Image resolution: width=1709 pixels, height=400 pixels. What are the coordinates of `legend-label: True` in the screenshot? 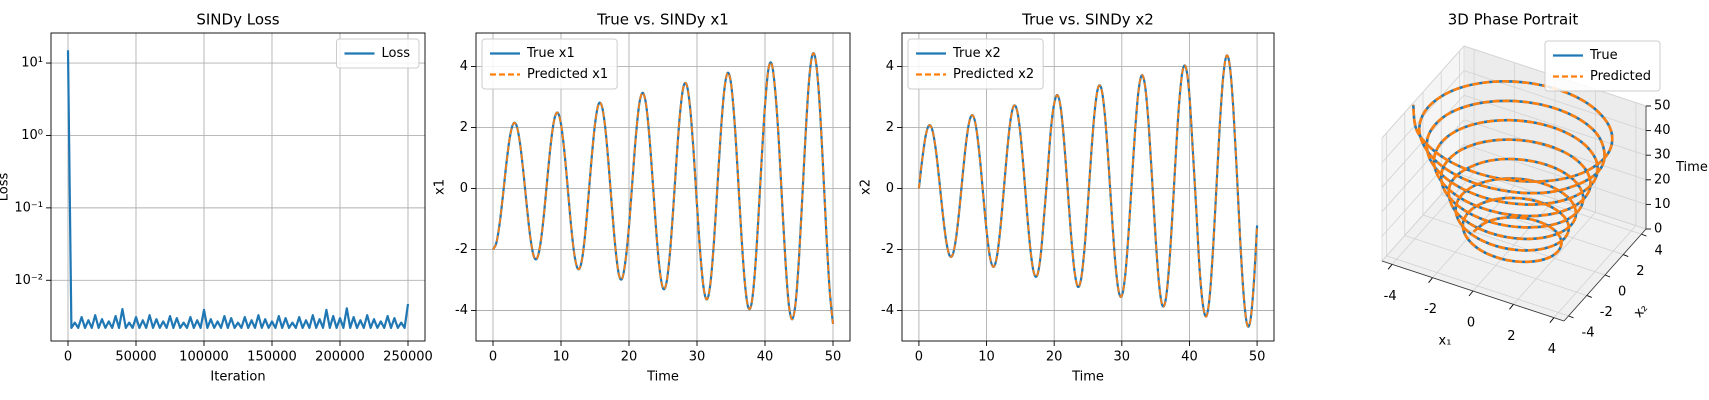 It's located at (1603, 55).